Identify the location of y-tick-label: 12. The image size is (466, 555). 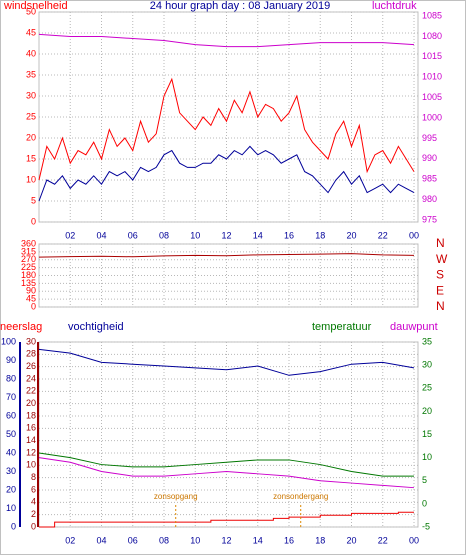
(31, 452).